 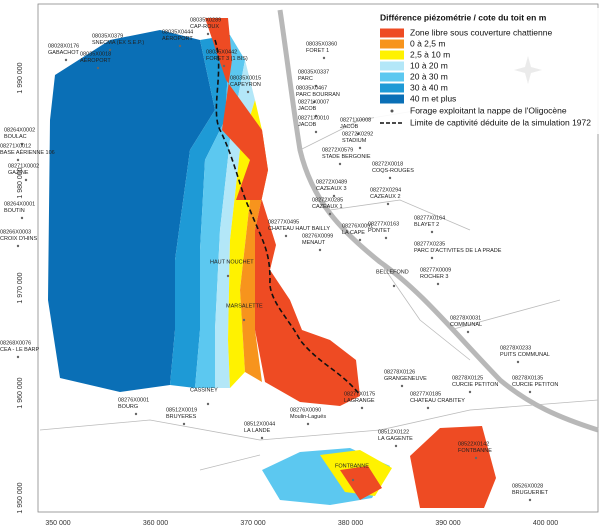 What do you see at coordinates (15, 232) in the screenshot?
I see `well-id: 08266X0003` at bounding box center [15, 232].